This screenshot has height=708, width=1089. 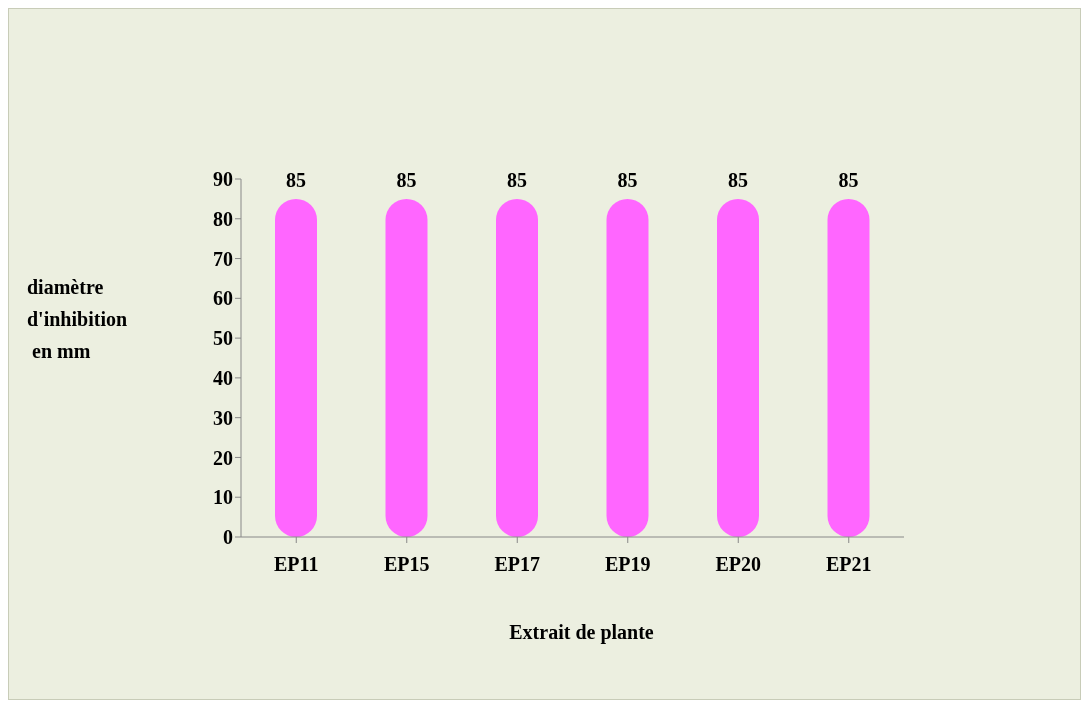 I want to click on x-tick-label: EP21, so click(x=848, y=564).